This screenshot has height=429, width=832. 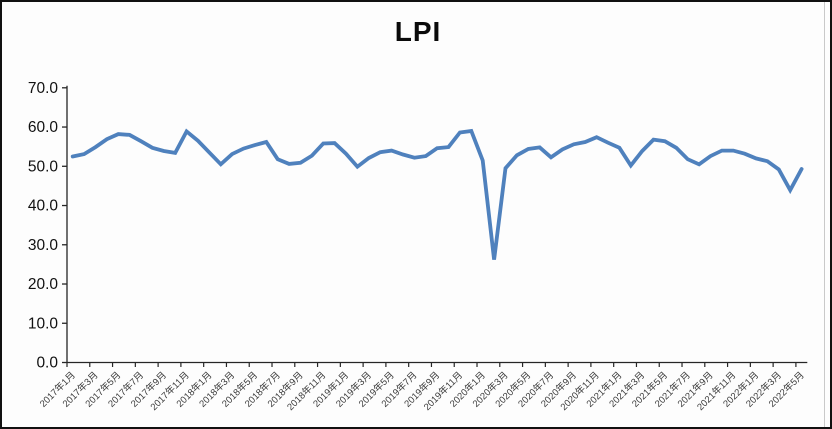 What do you see at coordinates (418, 31) in the screenshot?
I see `chart-title: LPI` at bounding box center [418, 31].